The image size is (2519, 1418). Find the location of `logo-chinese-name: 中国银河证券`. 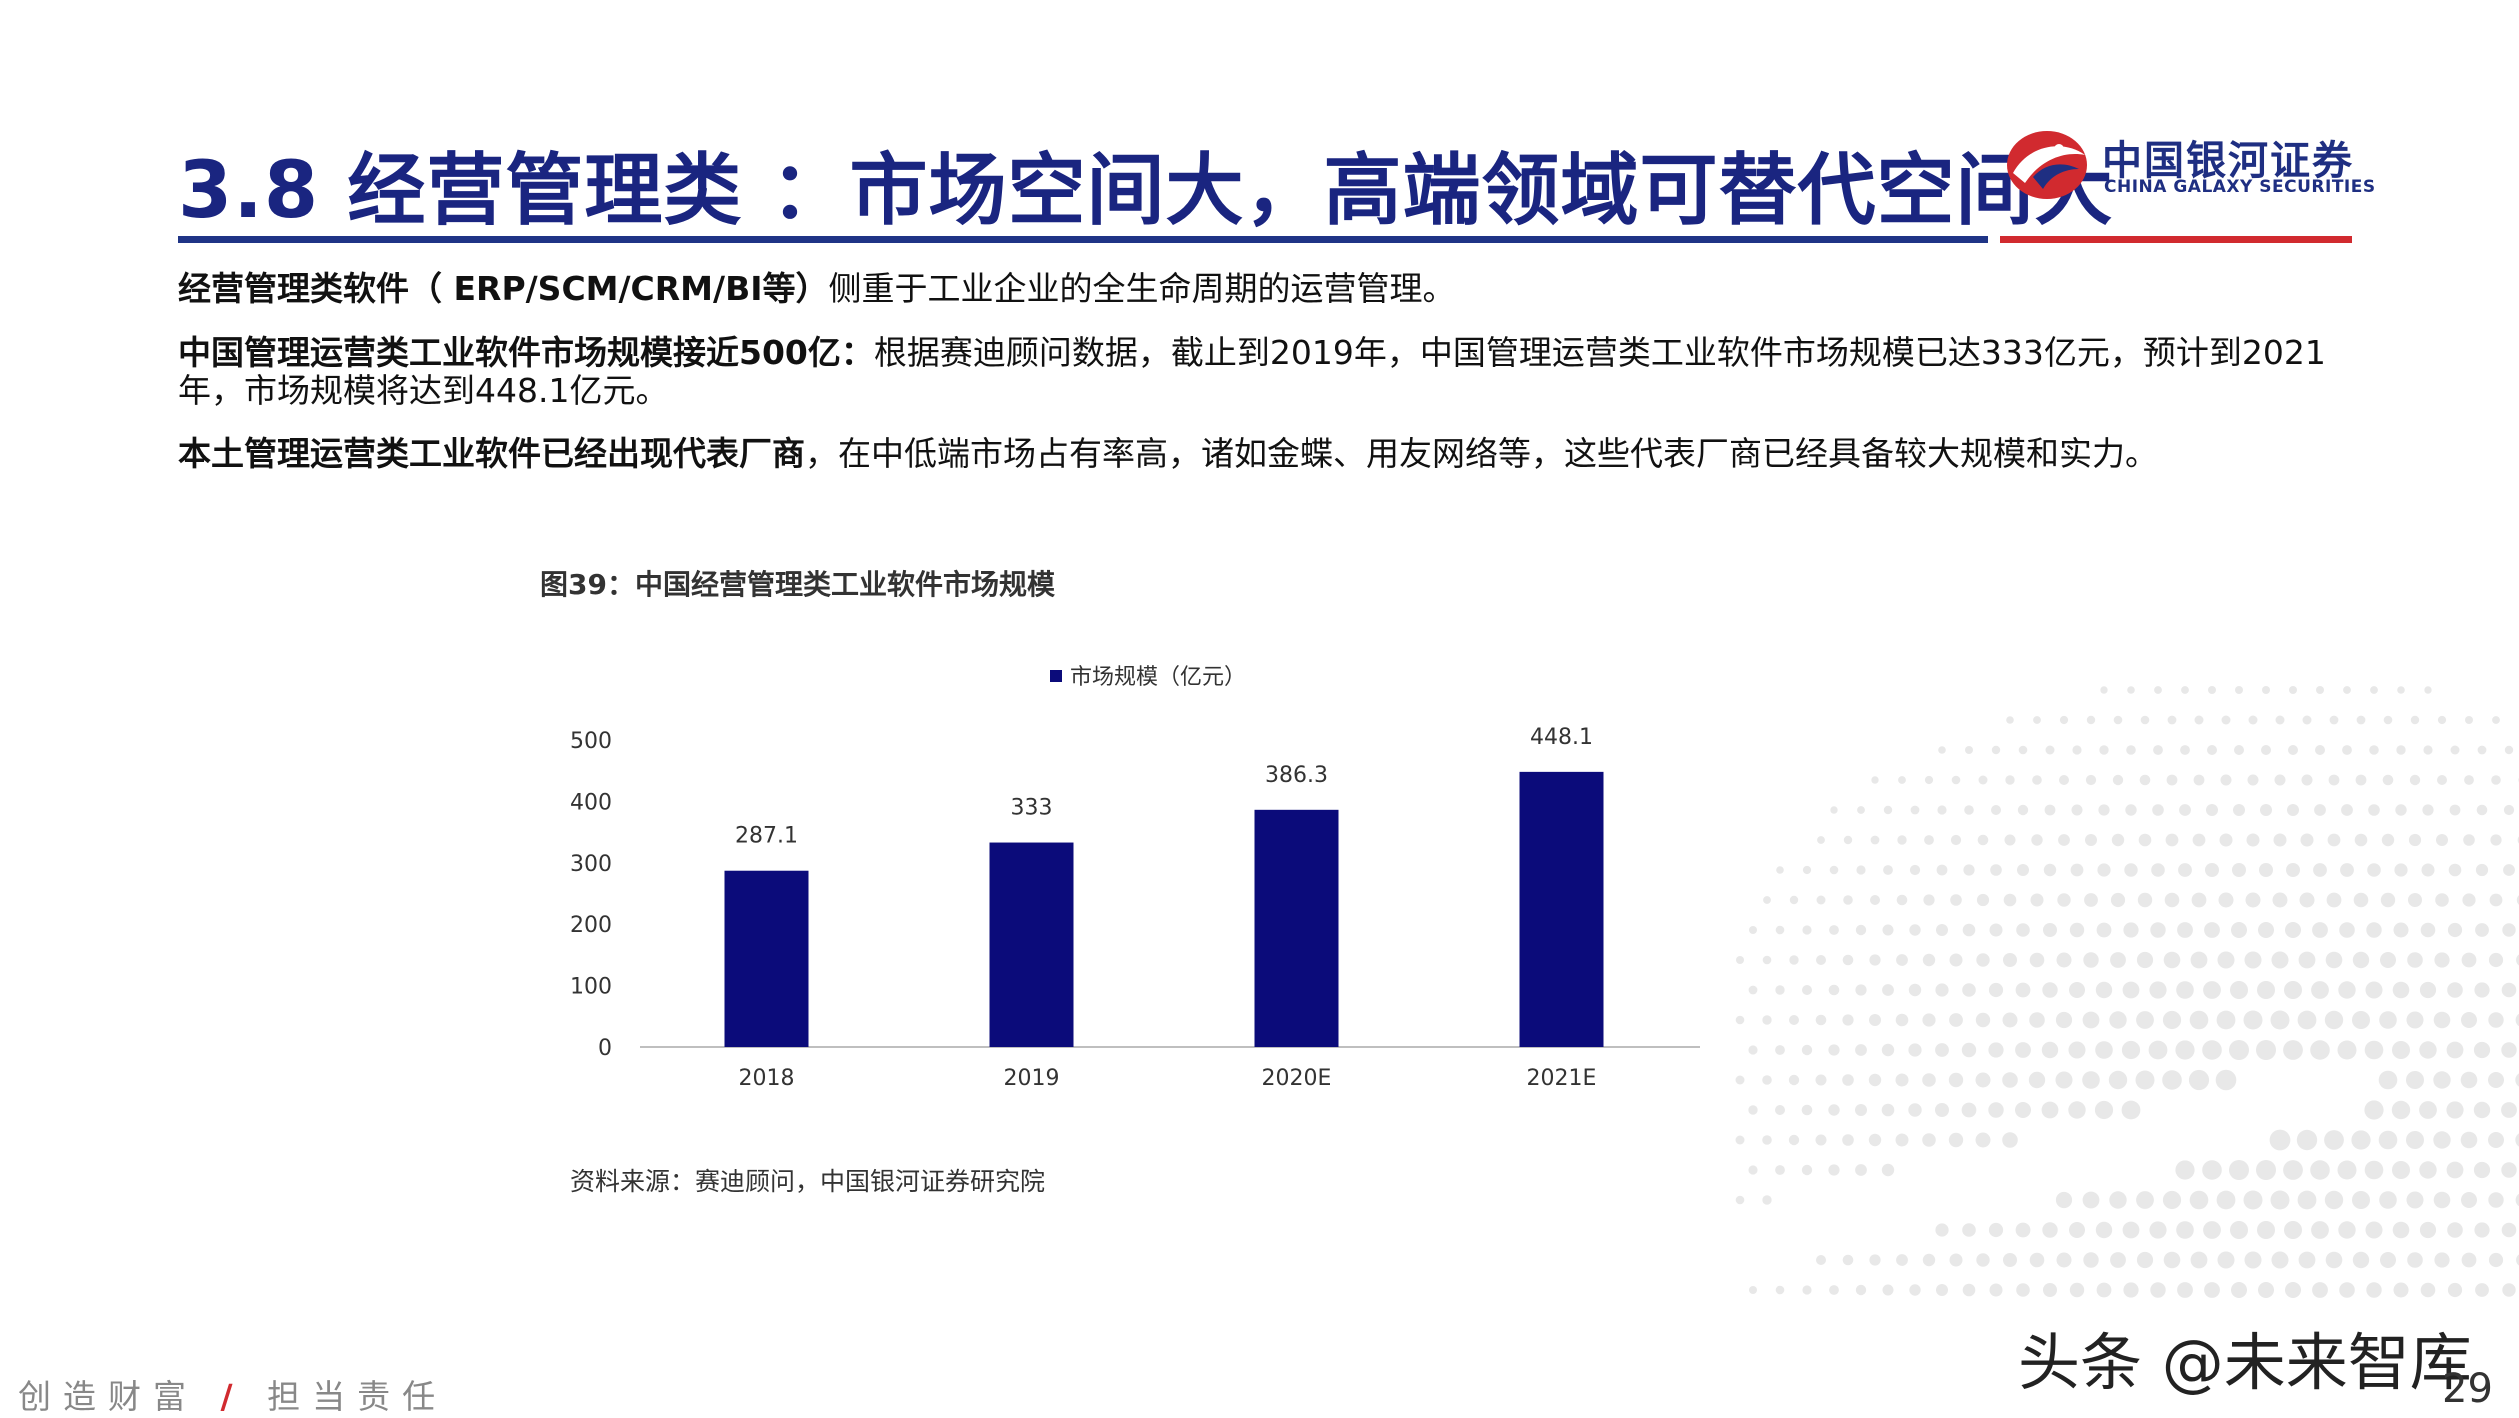

logo-chinese-name: 中国银河证券 is located at coordinates (2228, 161).